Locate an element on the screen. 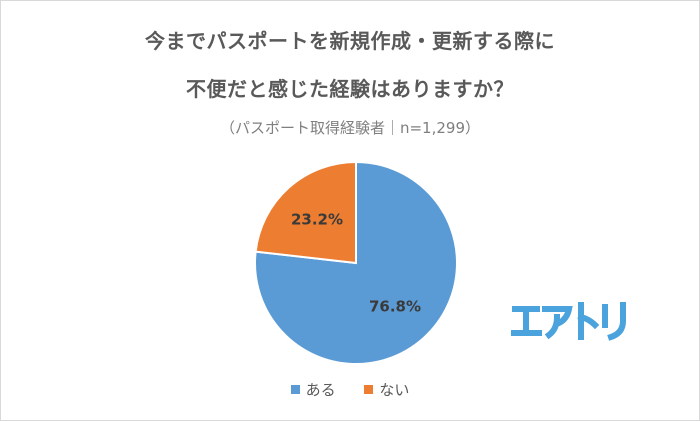 The height and width of the screenshot is (421, 700). legend-item-no: ない is located at coordinates (386, 389).